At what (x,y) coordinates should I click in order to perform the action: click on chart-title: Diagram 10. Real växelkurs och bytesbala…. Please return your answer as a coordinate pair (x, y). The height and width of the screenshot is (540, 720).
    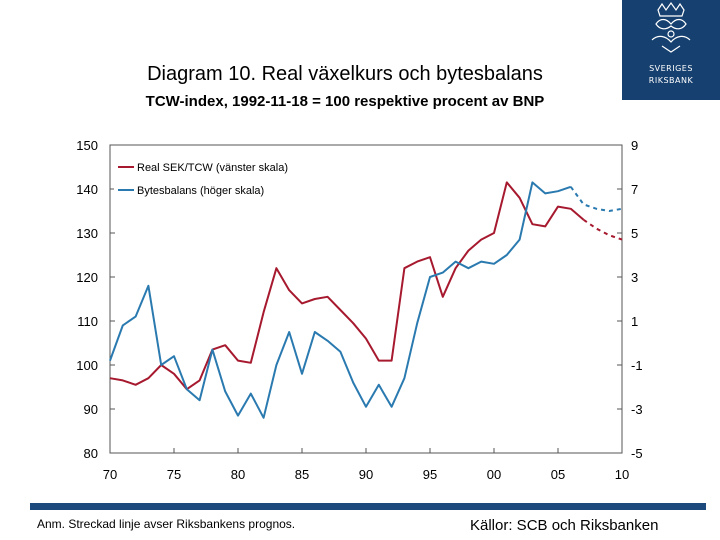
    Looking at the image, I should click on (345, 74).